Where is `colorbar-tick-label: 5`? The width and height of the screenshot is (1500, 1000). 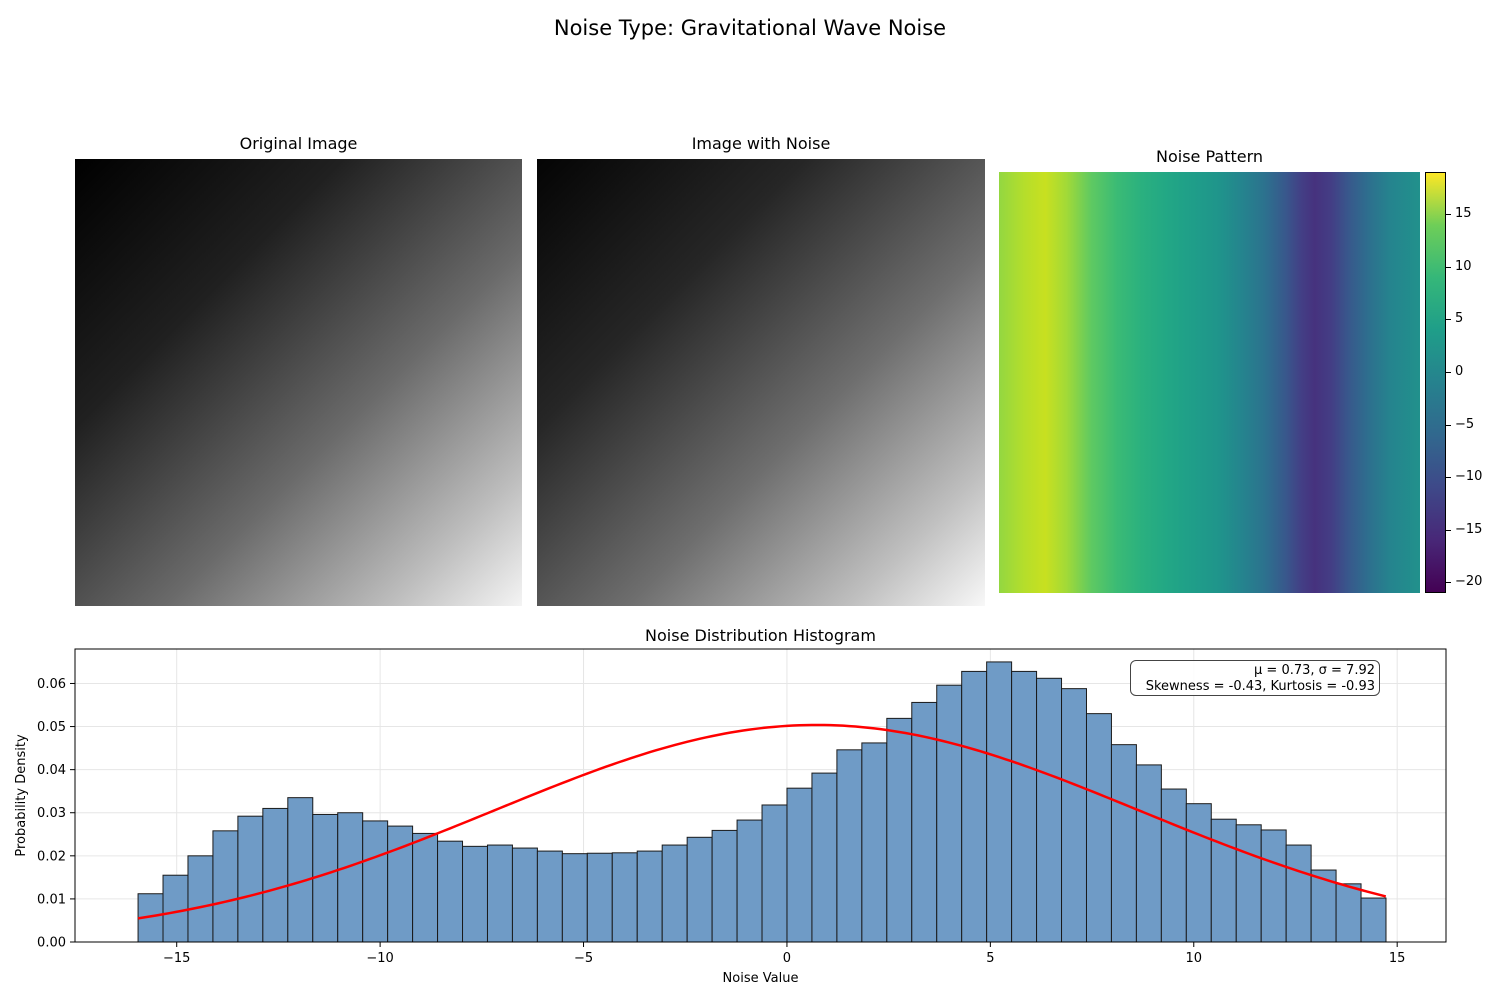
colorbar-tick-label: 5 is located at coordinates (1459, 319).